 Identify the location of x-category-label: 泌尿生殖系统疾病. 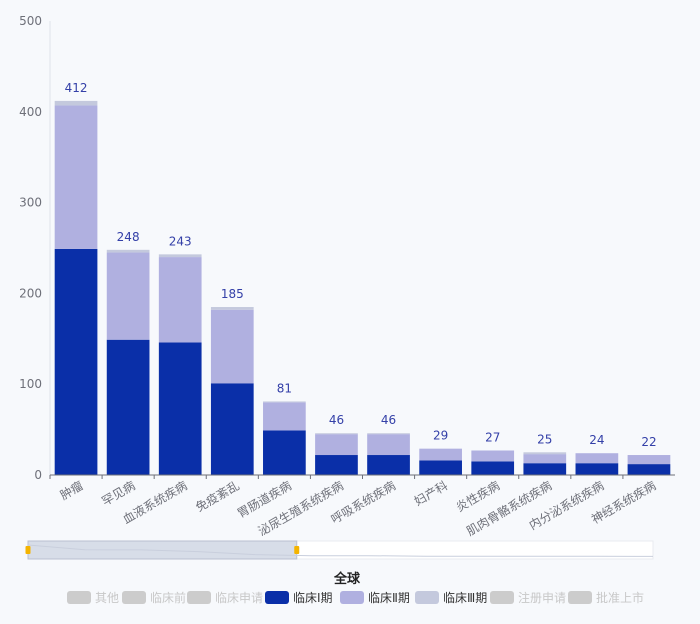
(300, 508).